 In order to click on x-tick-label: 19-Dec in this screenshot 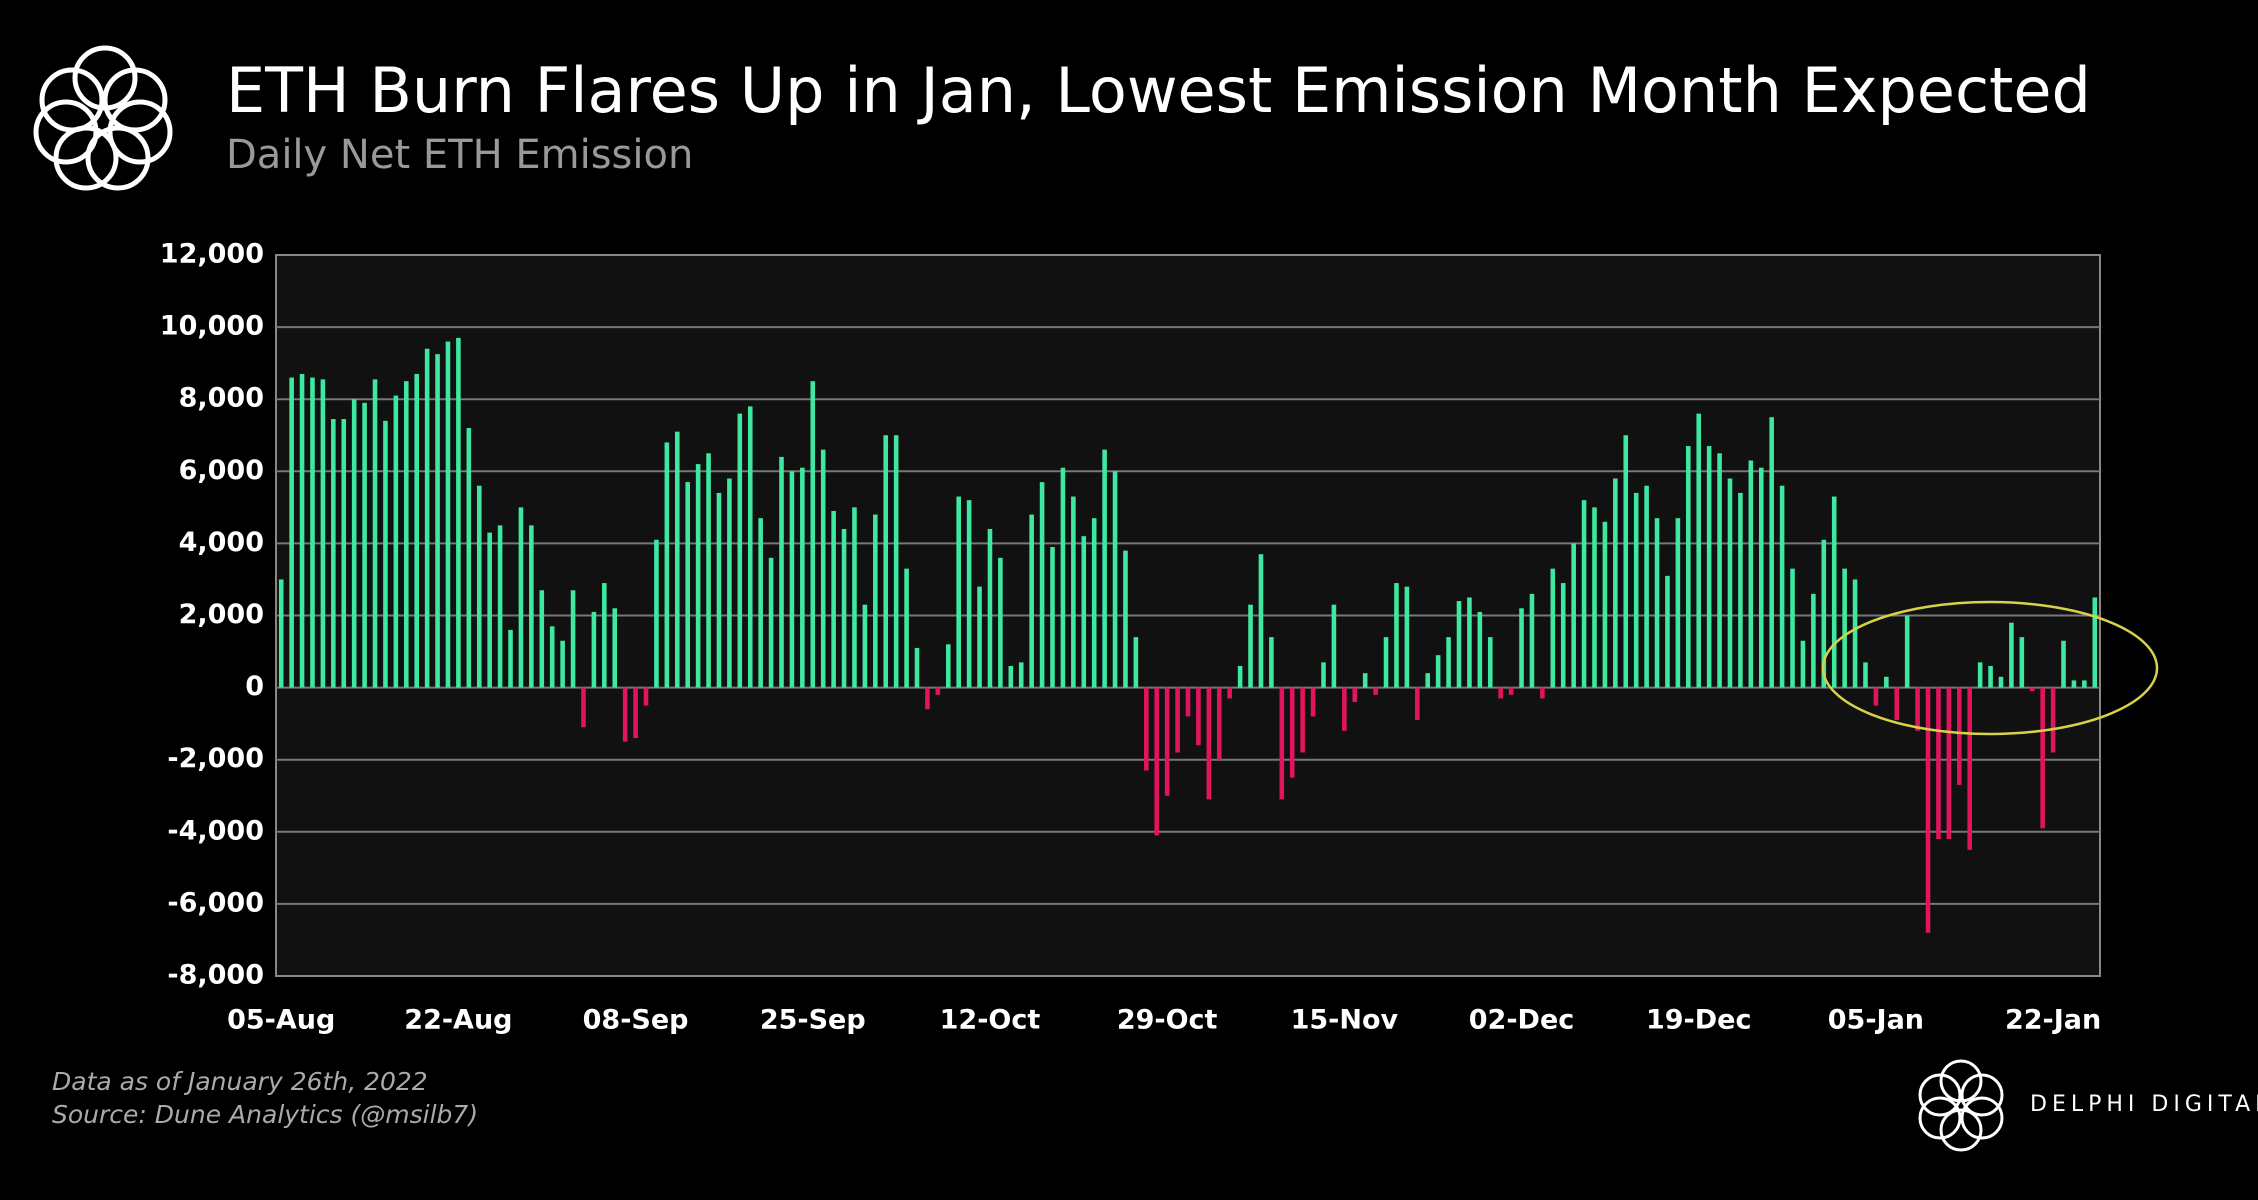, I will do `click(1699, 1020)`.